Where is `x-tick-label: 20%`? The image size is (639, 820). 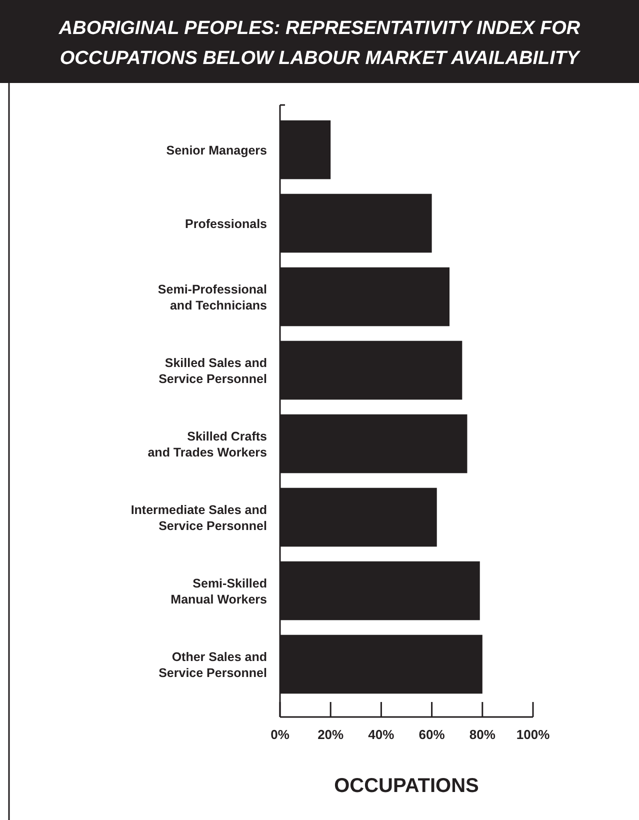 x-tick-label: 20% is located at coordinates (331, 734).